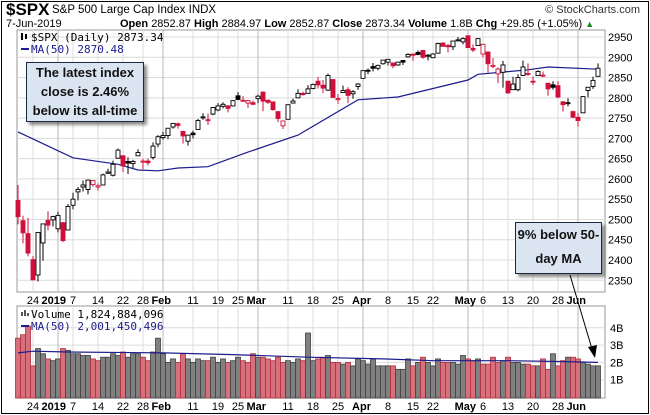 This screenshot has width=650, height=415. Describe the element at coordinates (558, 407) in the screenshot. I see `volume-x-tick-label: 28` at that location.